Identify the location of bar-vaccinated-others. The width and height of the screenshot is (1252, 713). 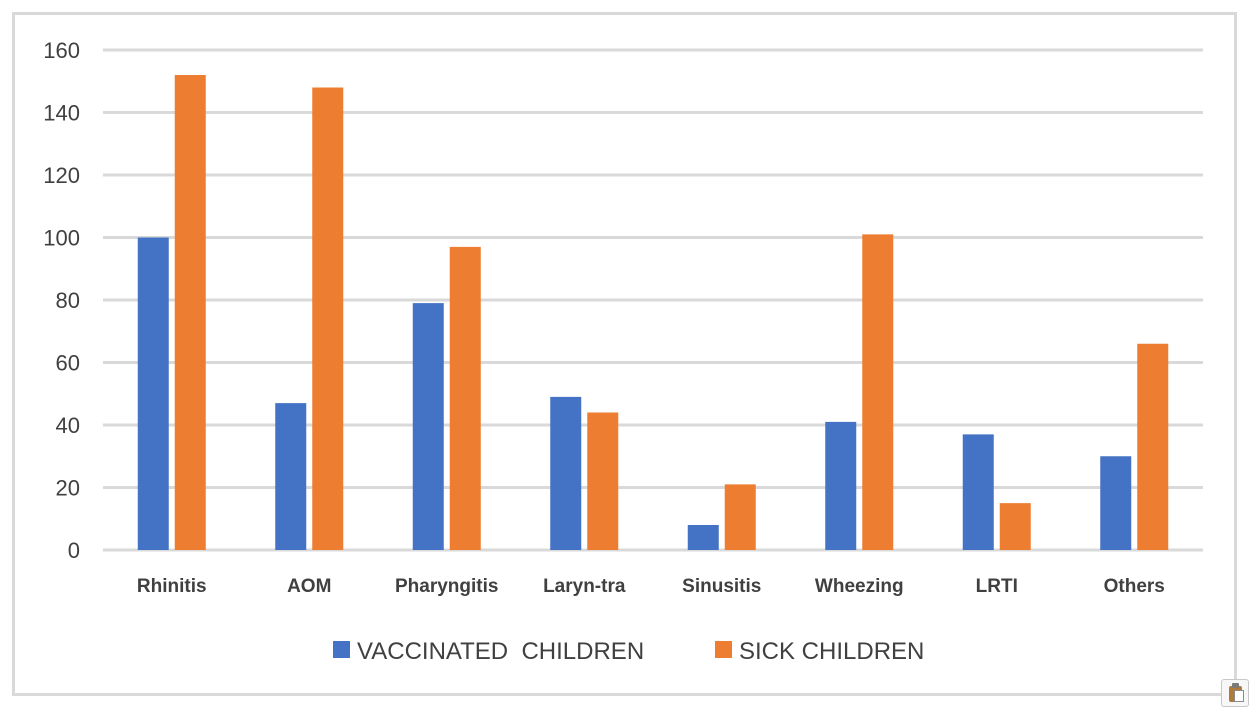
(1116, 503).